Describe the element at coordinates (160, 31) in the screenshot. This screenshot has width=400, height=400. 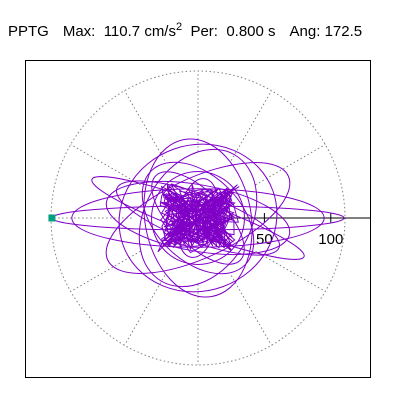
I see `max-unit: cm/s` at that location.